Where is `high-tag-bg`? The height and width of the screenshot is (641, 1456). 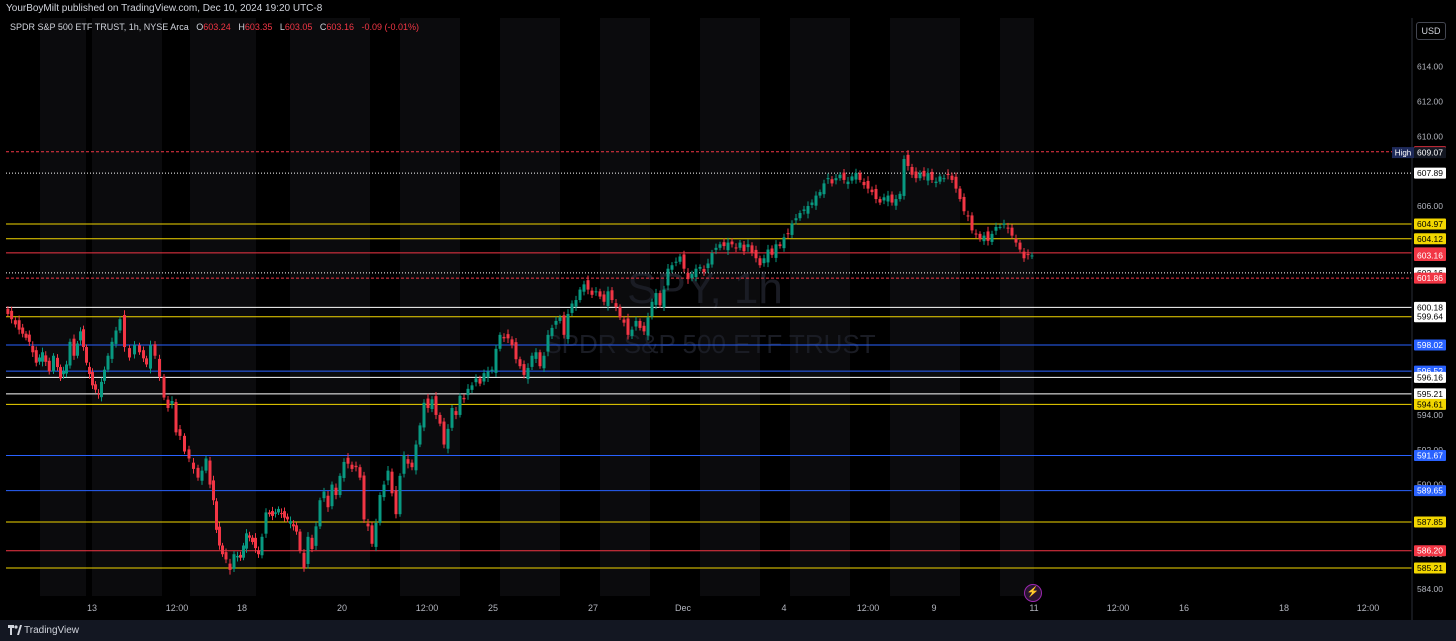
high-tag-bg is located at coordinates (1403, 153).